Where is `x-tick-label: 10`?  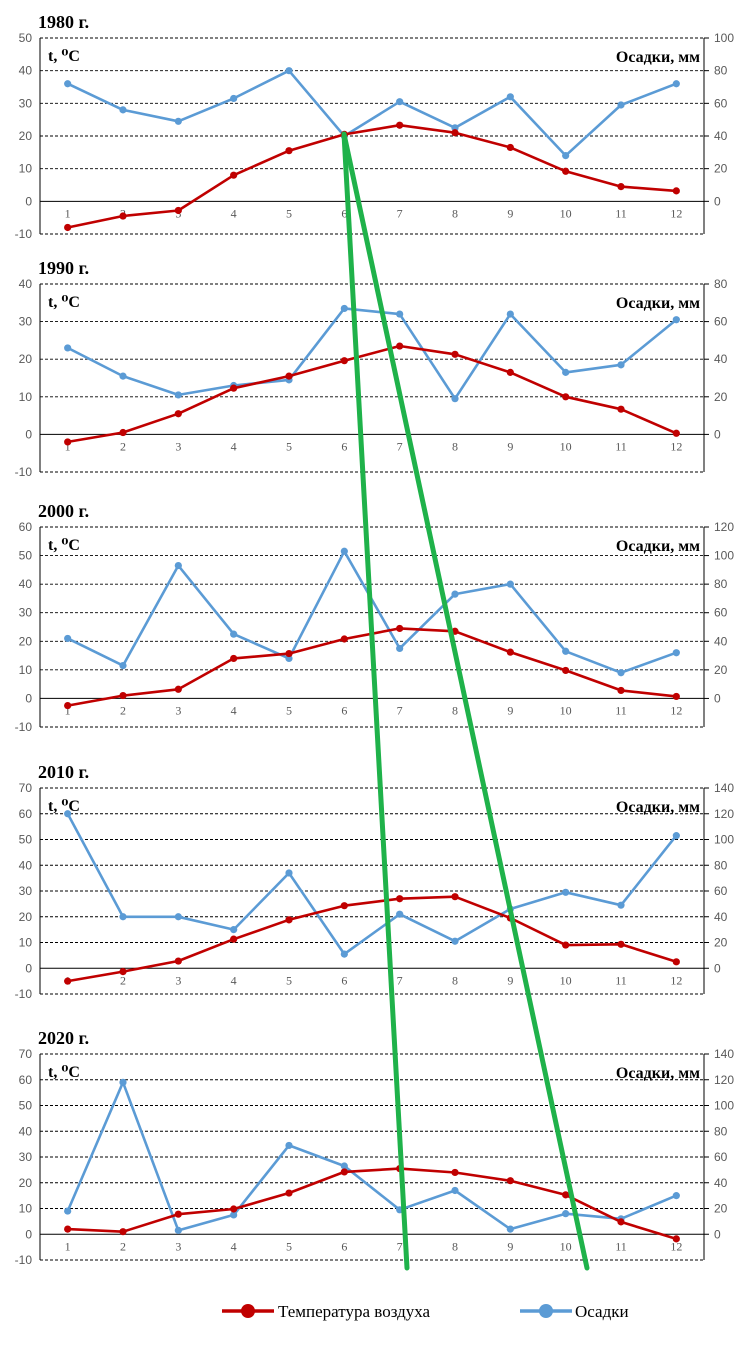 x-tick-label: 10 is located at coordinates (566, 980).